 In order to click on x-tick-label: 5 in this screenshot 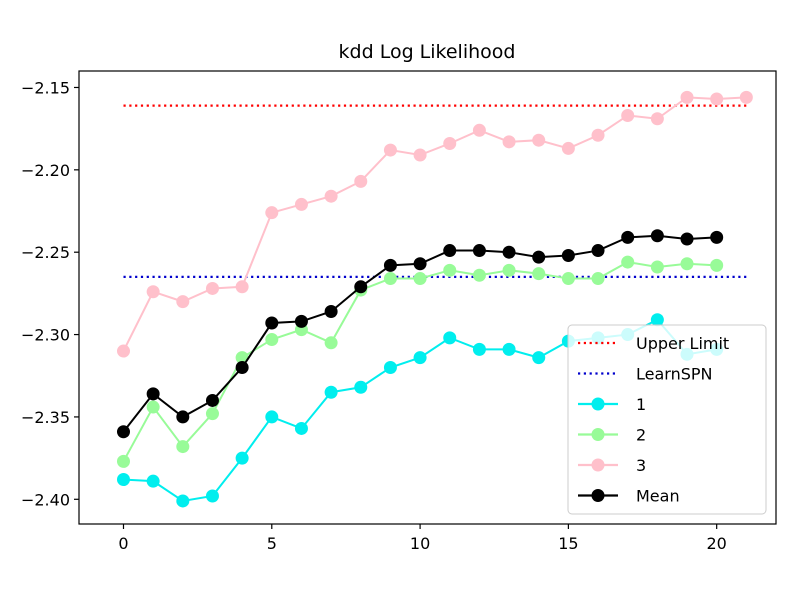, I will do `click(272, 543)`.